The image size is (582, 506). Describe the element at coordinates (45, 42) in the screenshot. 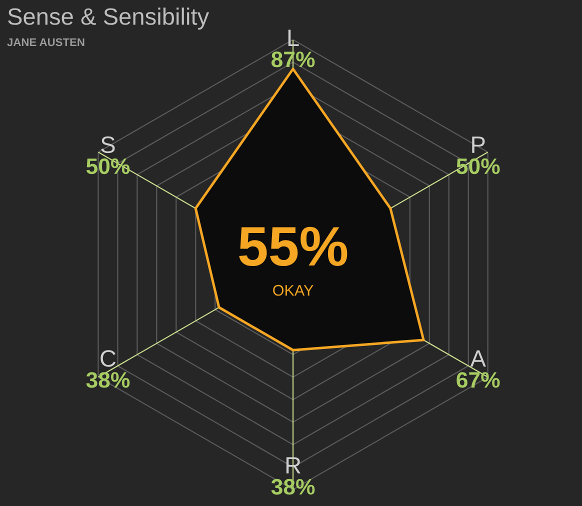

I see `text: JANE AUSTEN` at that location.